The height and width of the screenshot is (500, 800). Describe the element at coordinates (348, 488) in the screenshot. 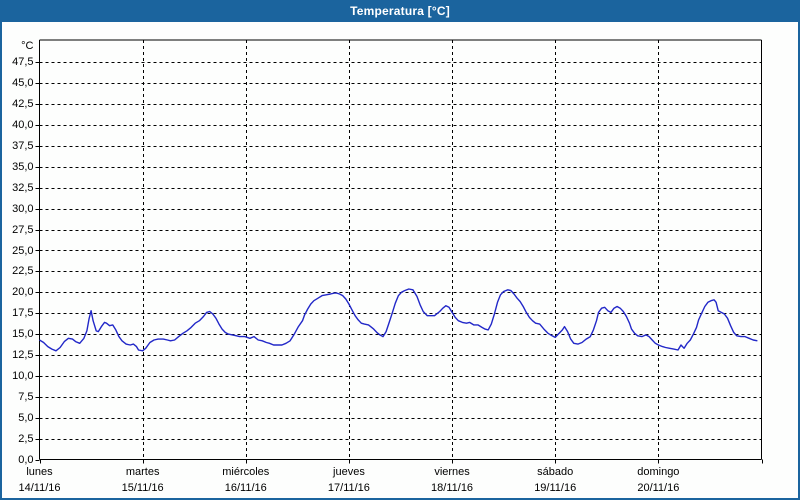

I see `day-date-label: 17/11/16` at that location.